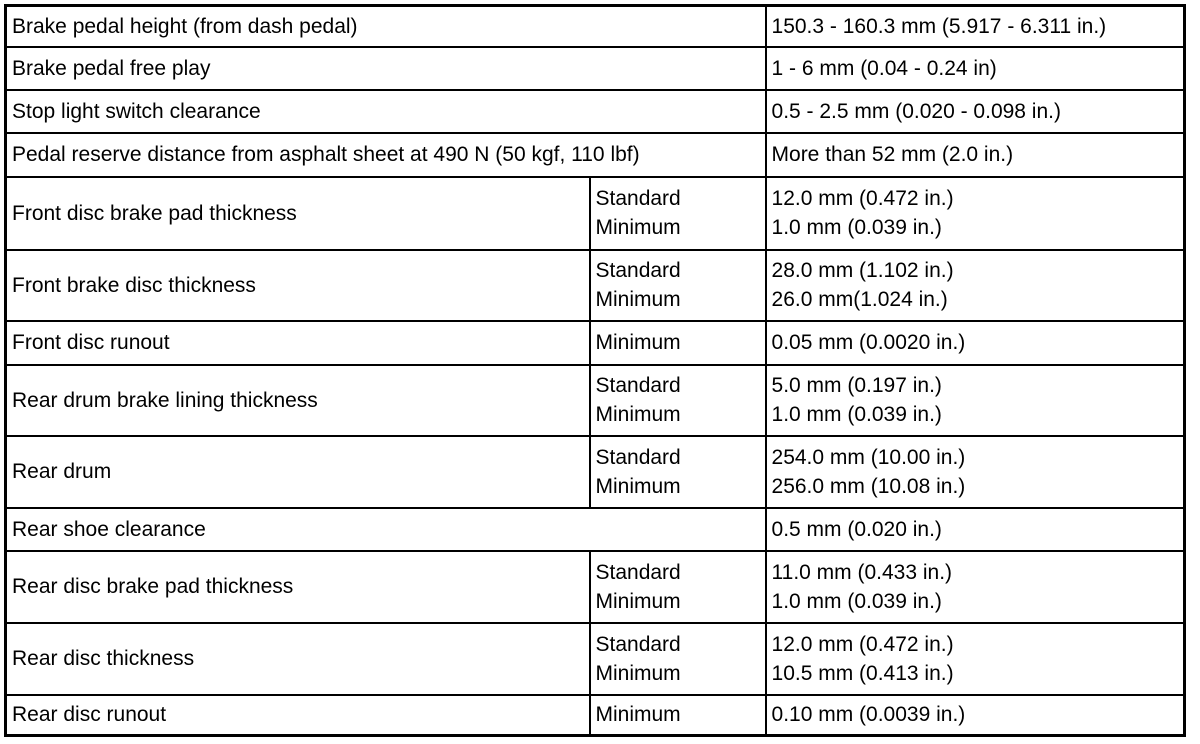  Describe the element at coordinates (297, 400) in the screenshot. I see `item-cell: Rear drum brake lining thickness` at that location.